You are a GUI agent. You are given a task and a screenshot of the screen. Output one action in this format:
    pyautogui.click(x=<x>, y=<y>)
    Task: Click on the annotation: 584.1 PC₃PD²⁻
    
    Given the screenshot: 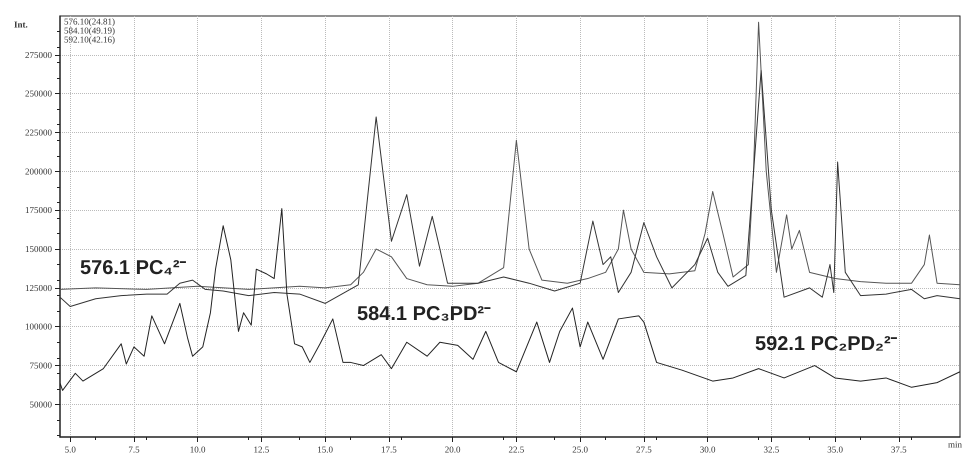 What is the action you would take?
    pyautogui.click(x=424, y=314)
    